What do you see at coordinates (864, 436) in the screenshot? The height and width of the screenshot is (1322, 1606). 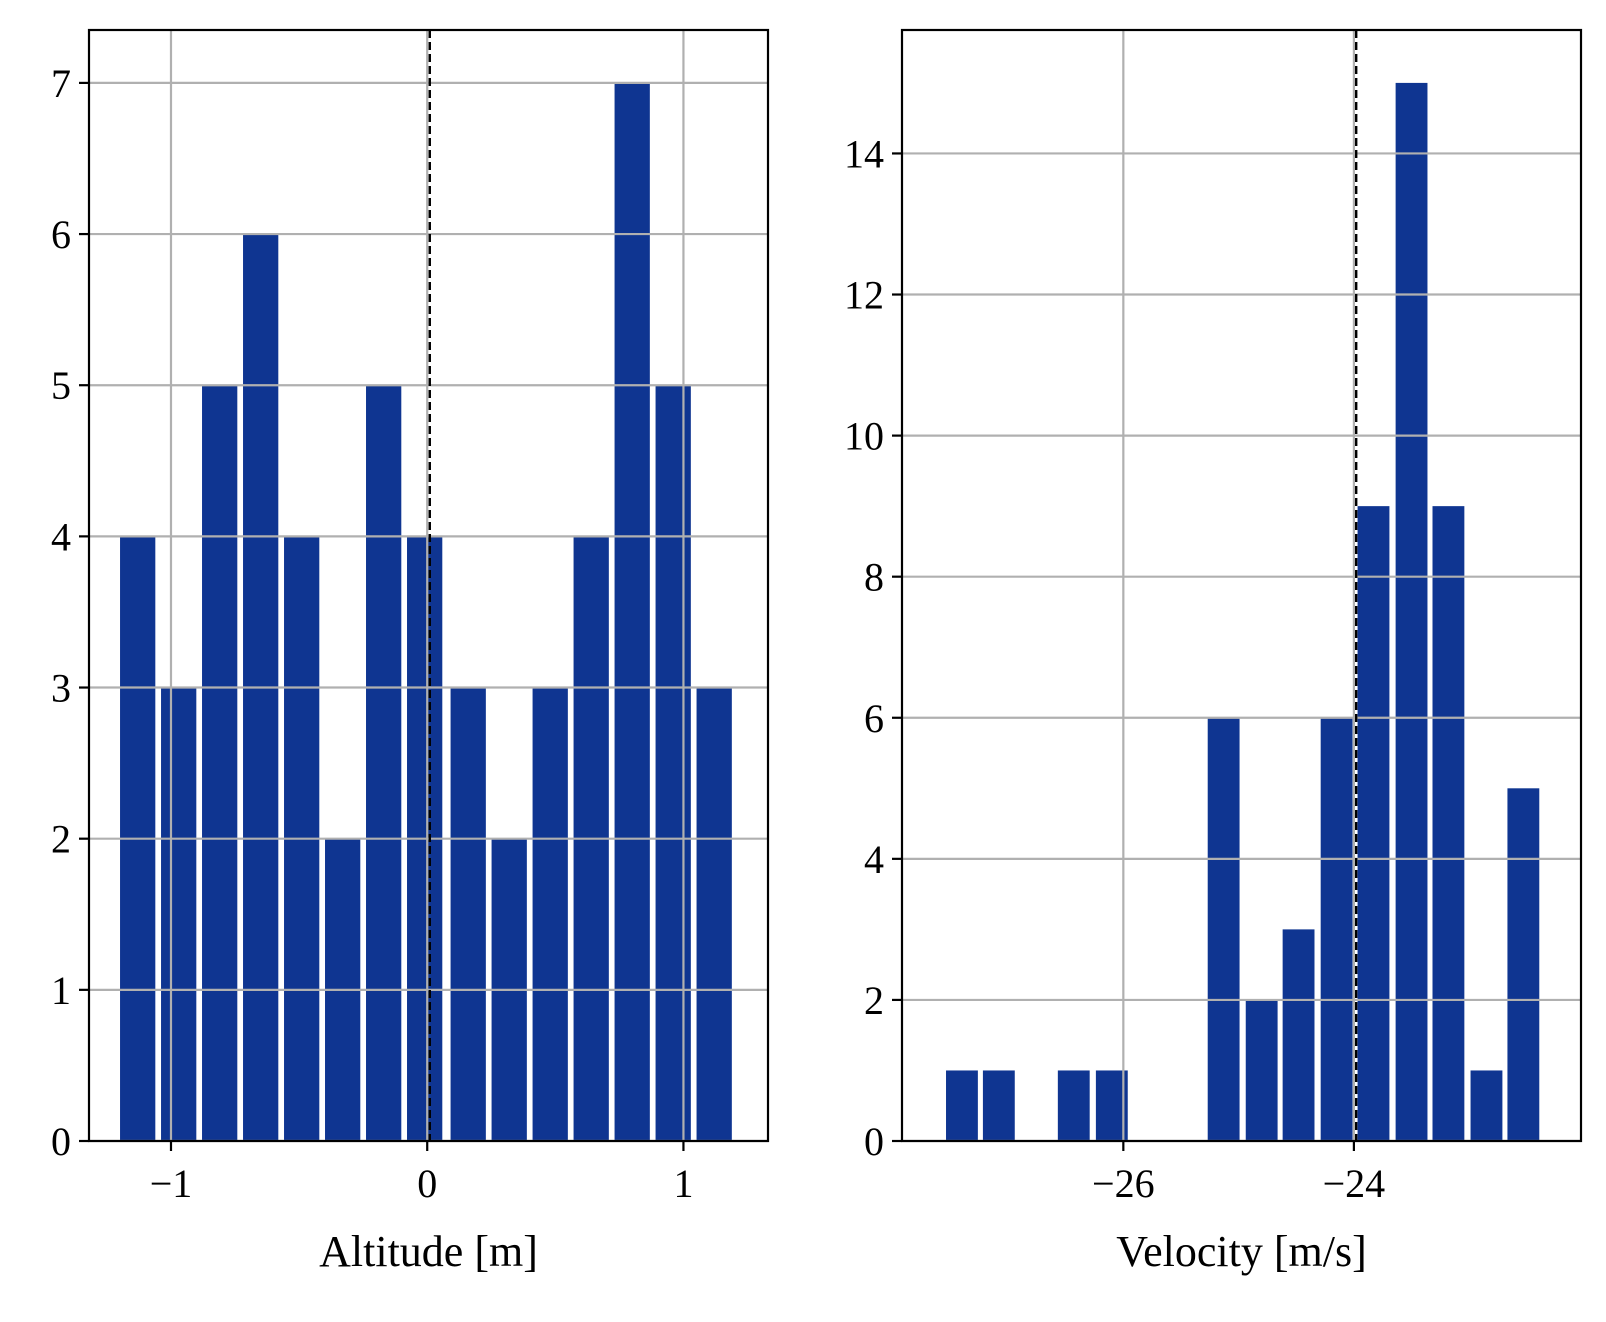 I see `velocity-y-tick-label: 10` at bounding box center [864, 436].